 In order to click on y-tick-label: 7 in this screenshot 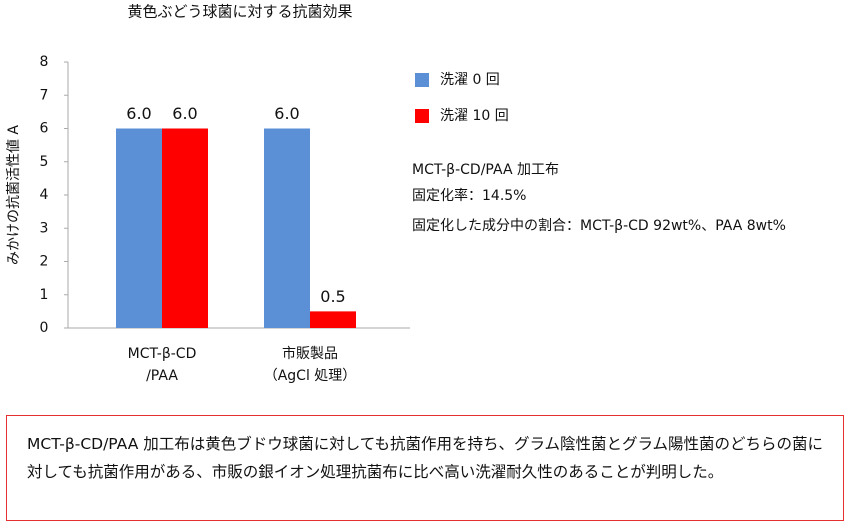, I will do `click(44, 95)`.